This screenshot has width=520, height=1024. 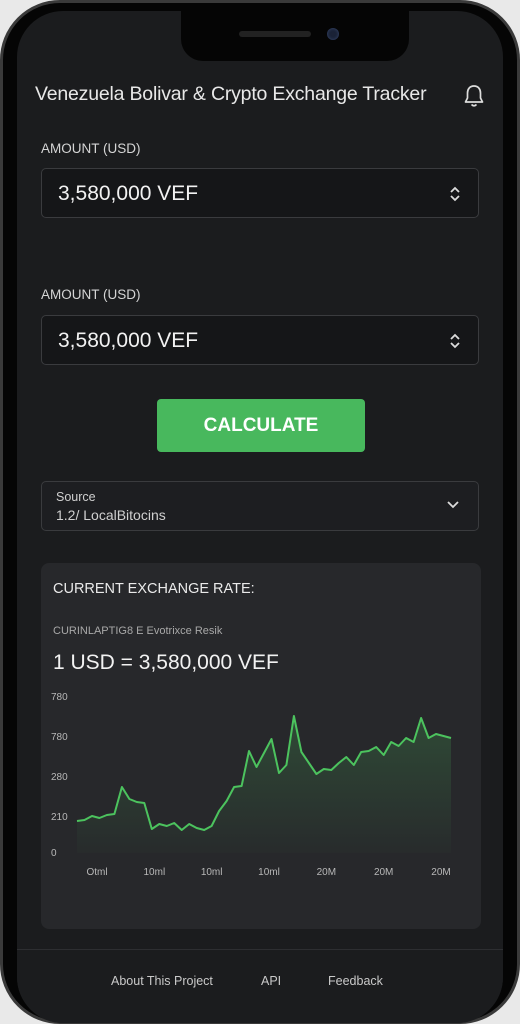 I want to click on y-tick-label: 0, so click(x=54, y=853).